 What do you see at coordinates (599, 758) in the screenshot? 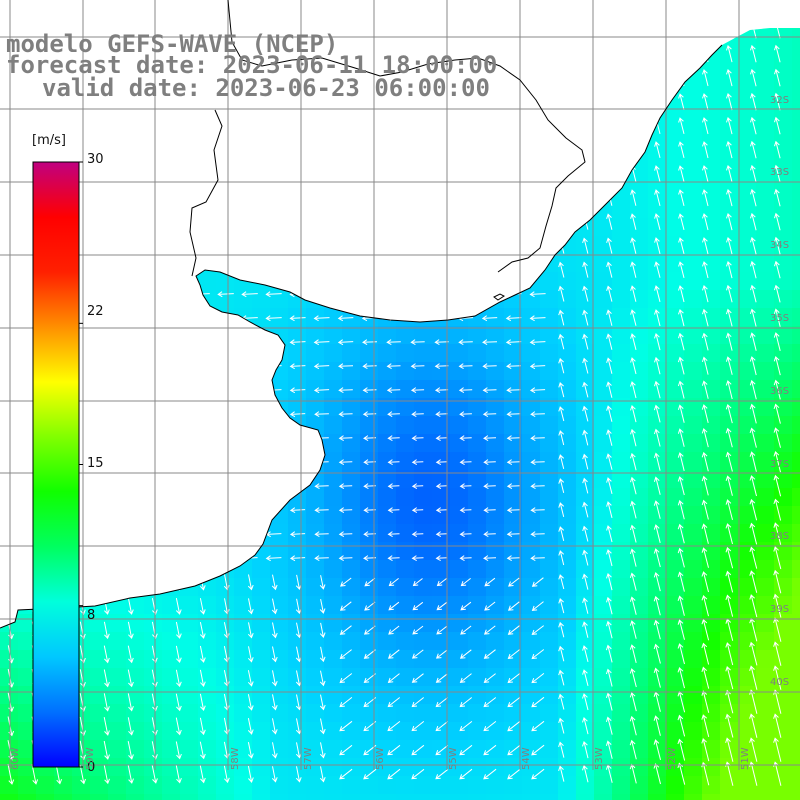
I see `lon-label: 53W` at bounding box center [599, 758].